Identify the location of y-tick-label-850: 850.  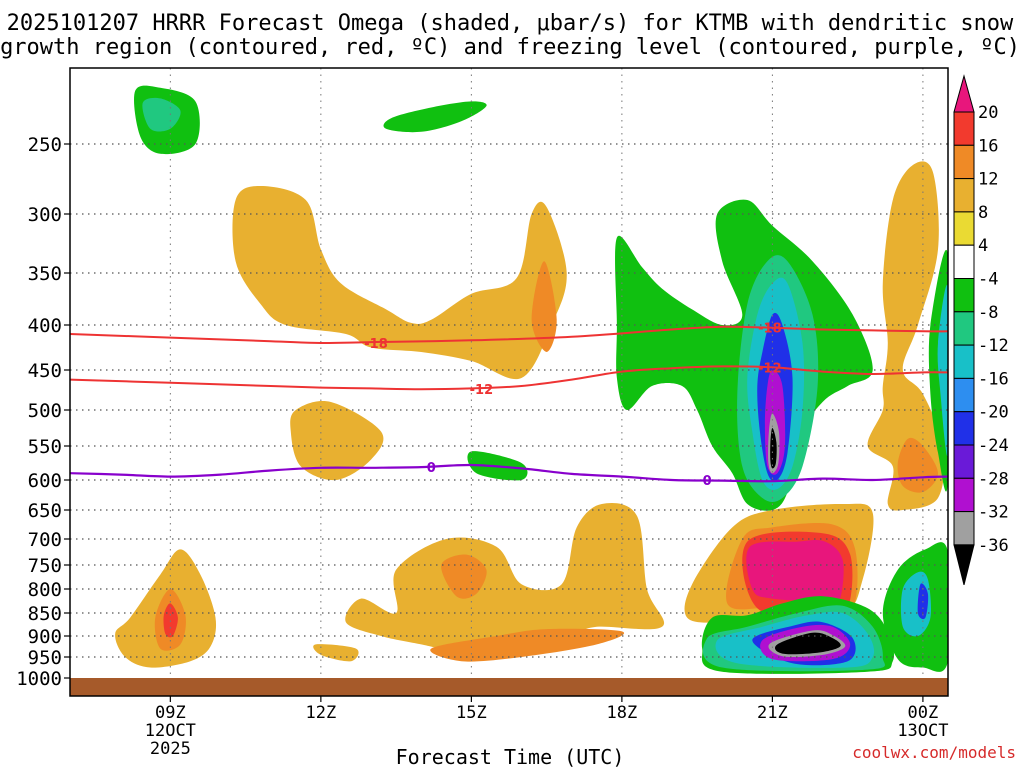
(45, 614).